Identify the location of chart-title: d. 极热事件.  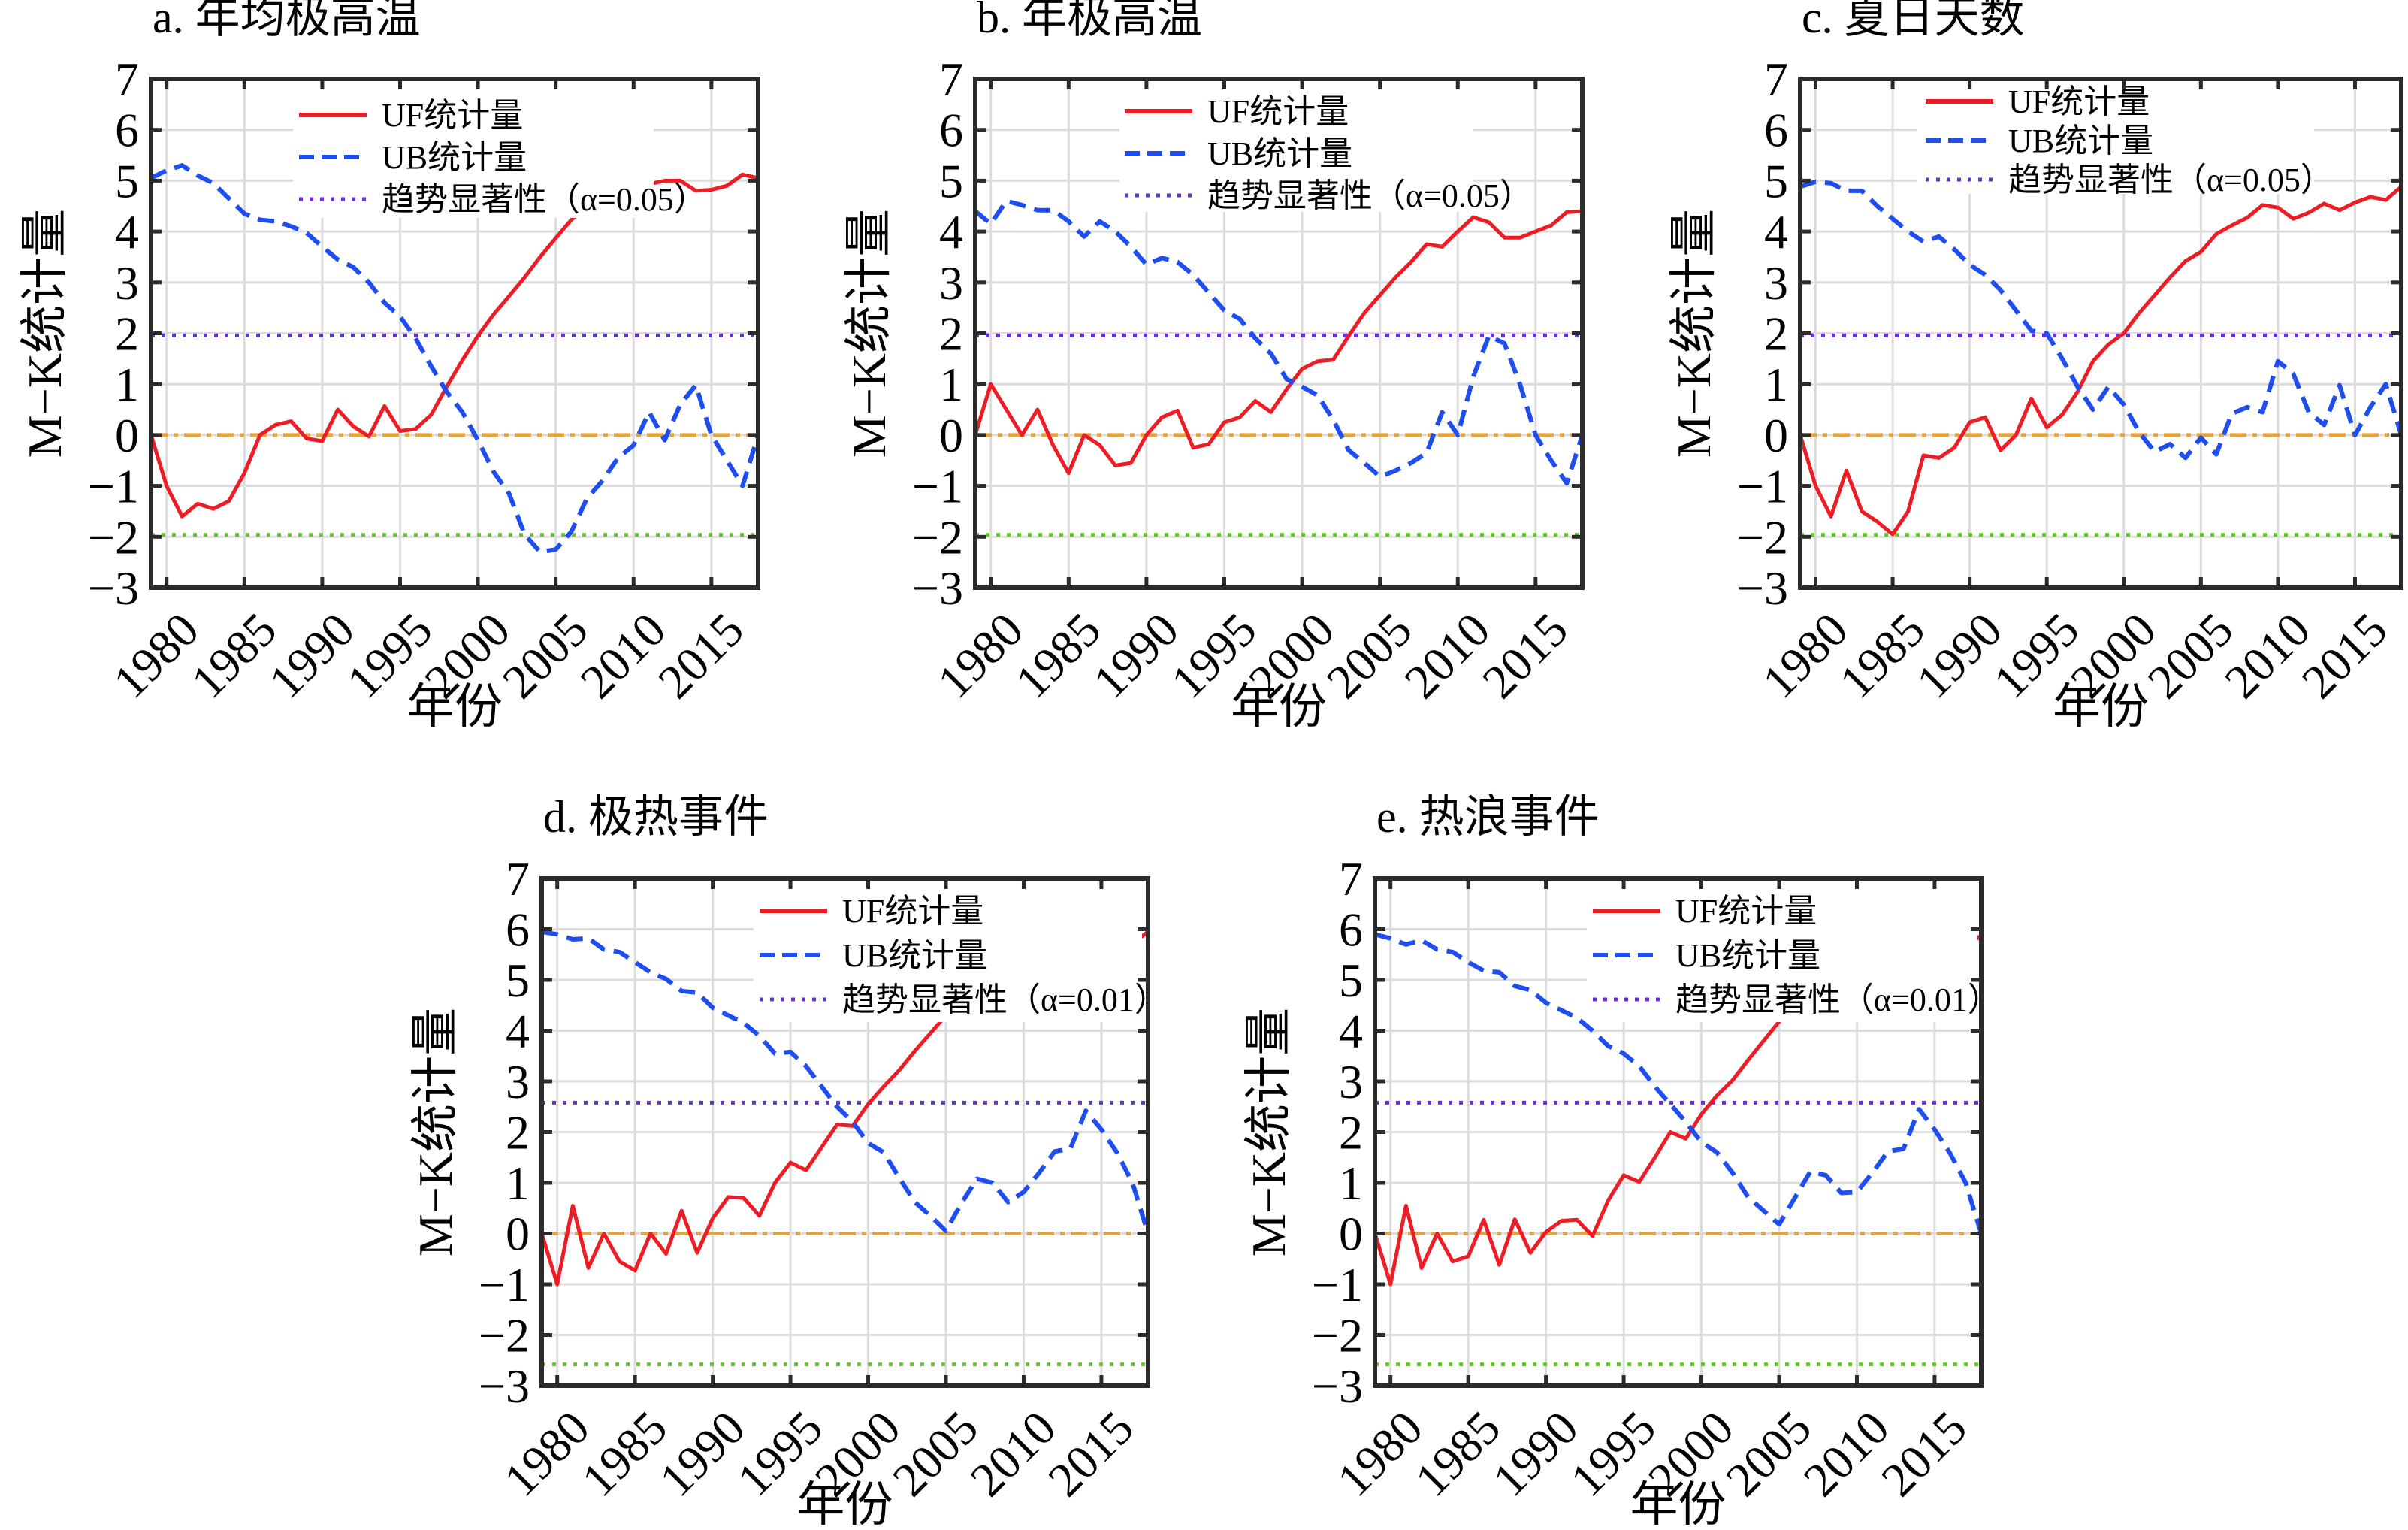
(656, 817).